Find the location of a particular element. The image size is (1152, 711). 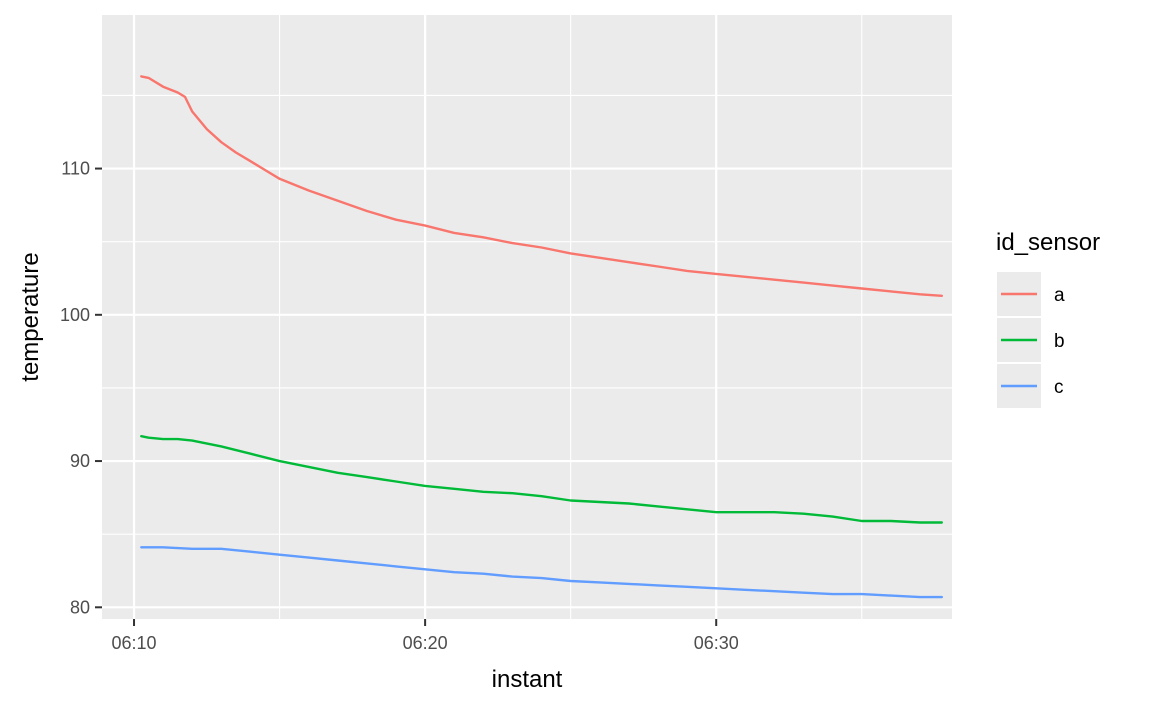

legend-label: a is located at coordinates (1059, 295).